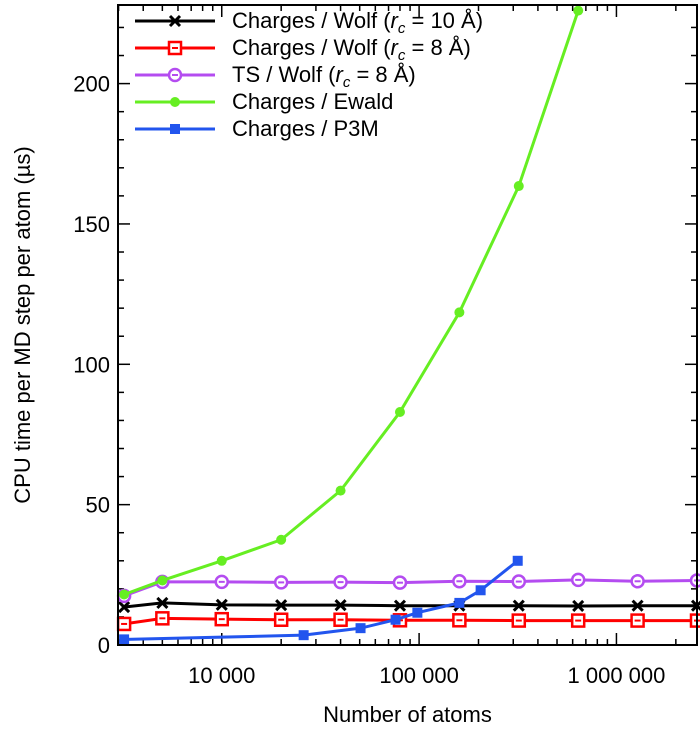 The height and width of the screenshot is (734, 700). Describe the element at coordinates (22, 324) in the screenshot. I see `y-axis-label: CPU time per MD step per atom (µs)` at that location.